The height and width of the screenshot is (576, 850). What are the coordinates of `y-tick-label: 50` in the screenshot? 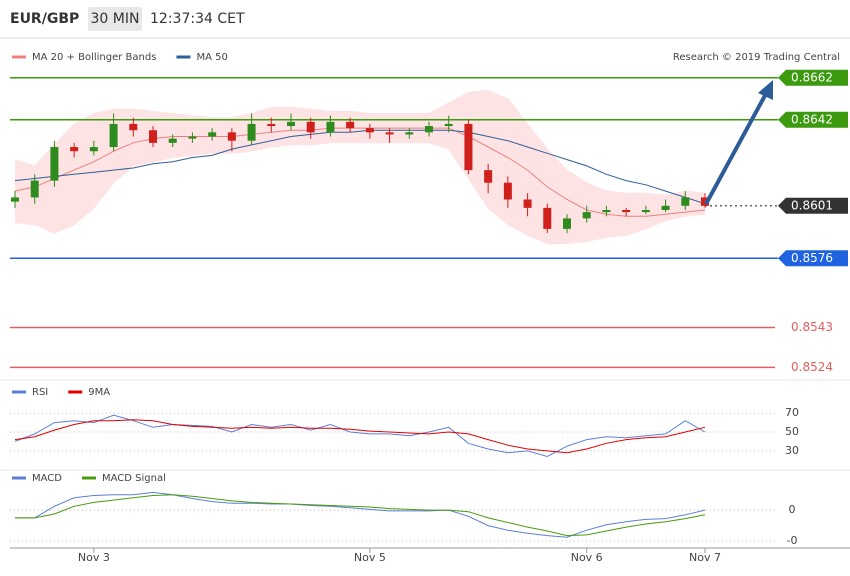 It's located at (792, 431).